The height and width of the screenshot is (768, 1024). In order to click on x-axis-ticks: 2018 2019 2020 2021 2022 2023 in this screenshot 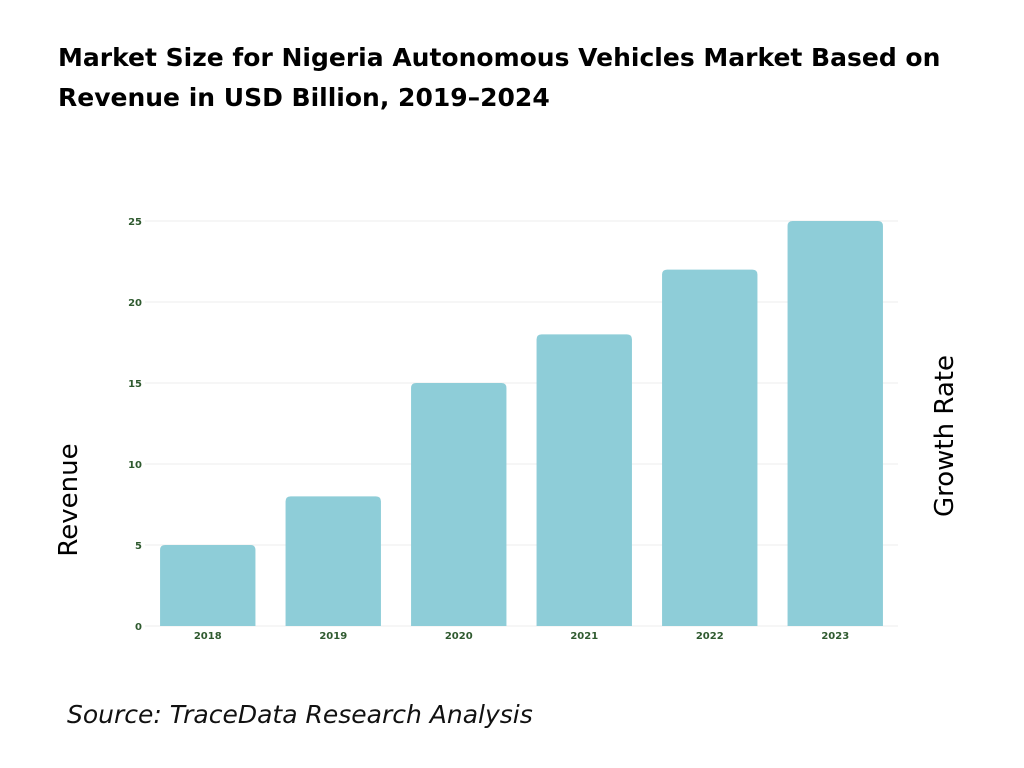, I will do `click(521, 636)`.